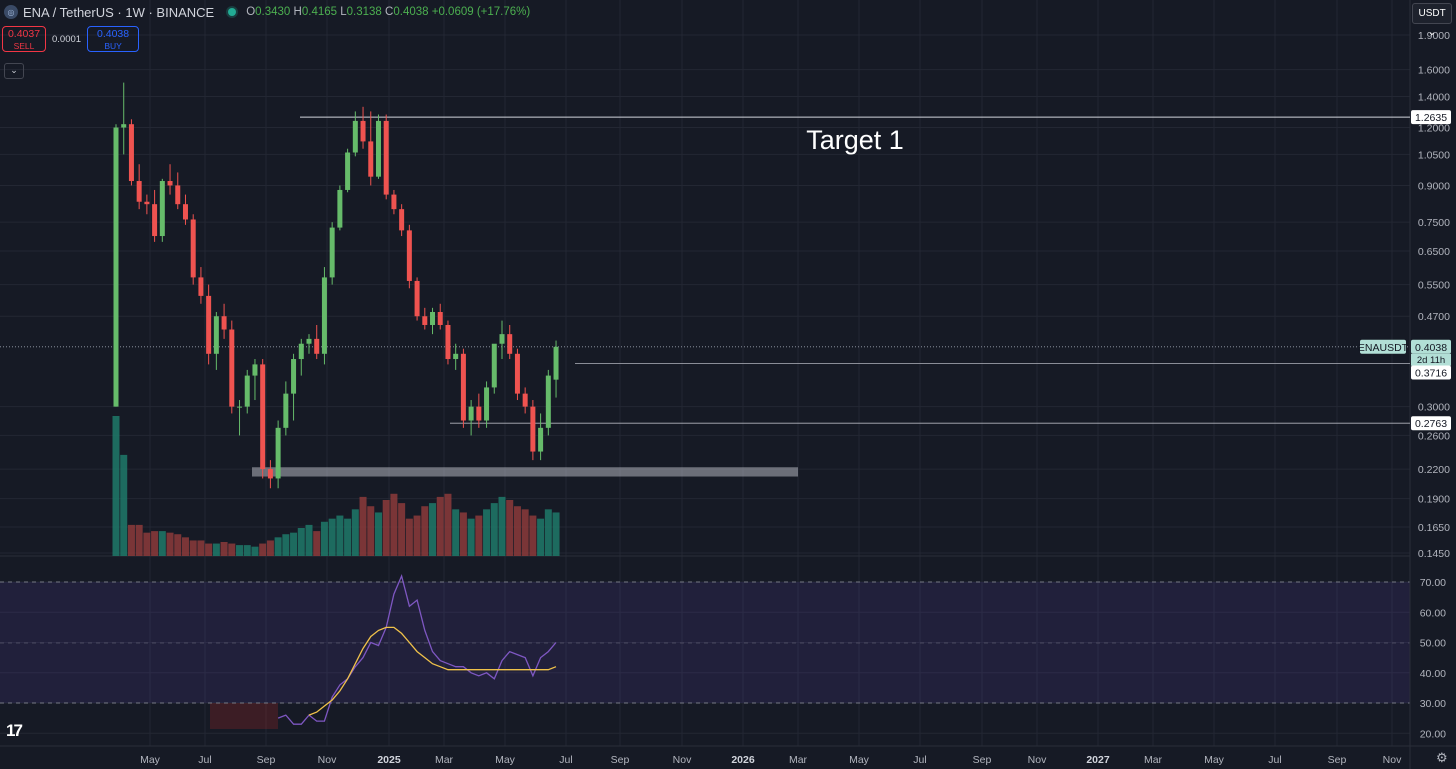 This screenshot has width=1456, height=769. I want to click on last-price-label: 0.4038, so click(1431, 346).